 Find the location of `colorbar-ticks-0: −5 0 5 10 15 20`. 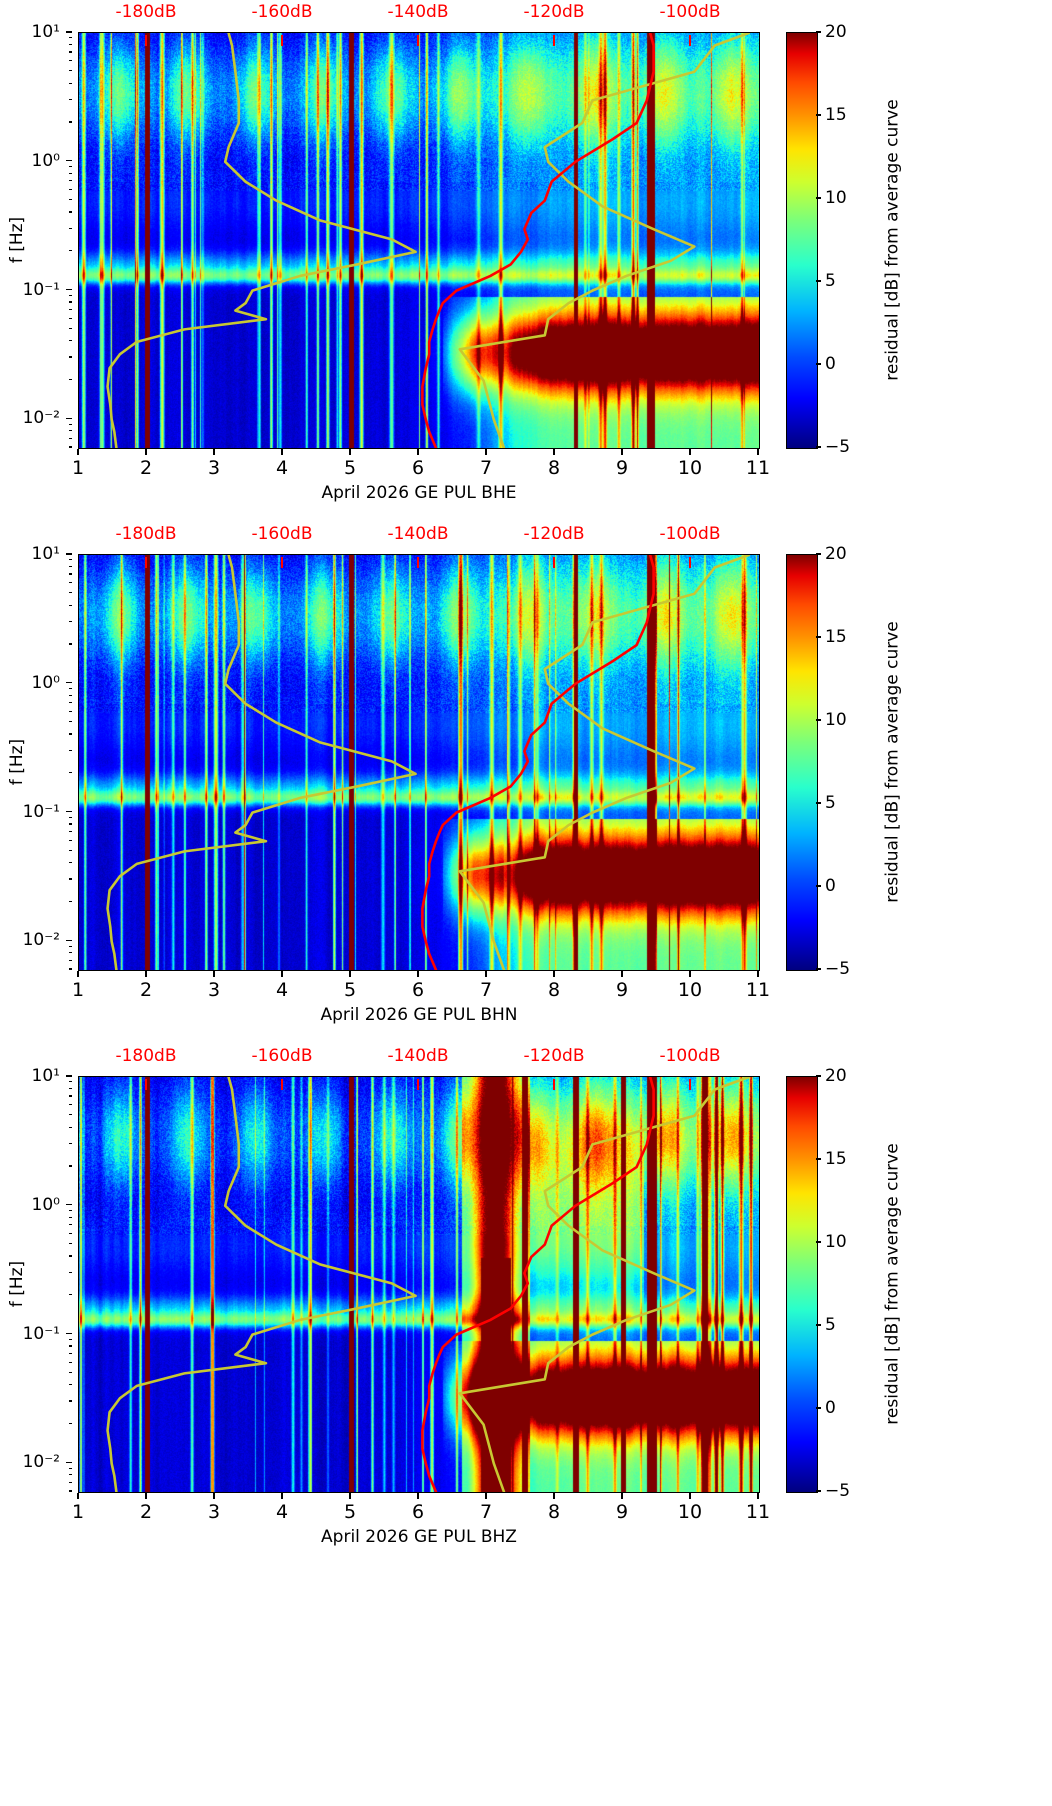

colorbar-ticks-0: −5 0 5 10 15 20 is located at coordinates (851, 239).